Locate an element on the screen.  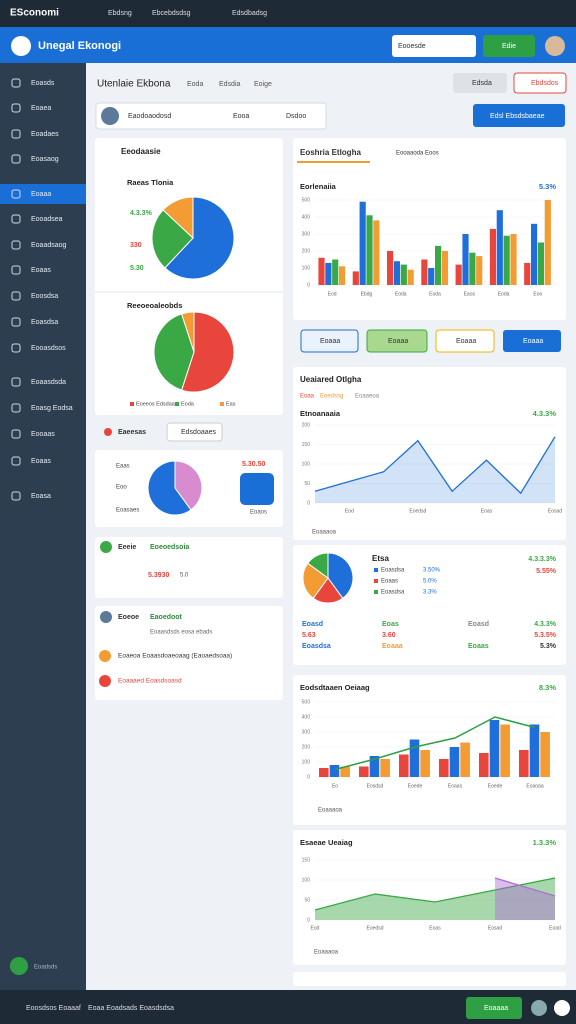
panel is located at coordinates (189, 653).